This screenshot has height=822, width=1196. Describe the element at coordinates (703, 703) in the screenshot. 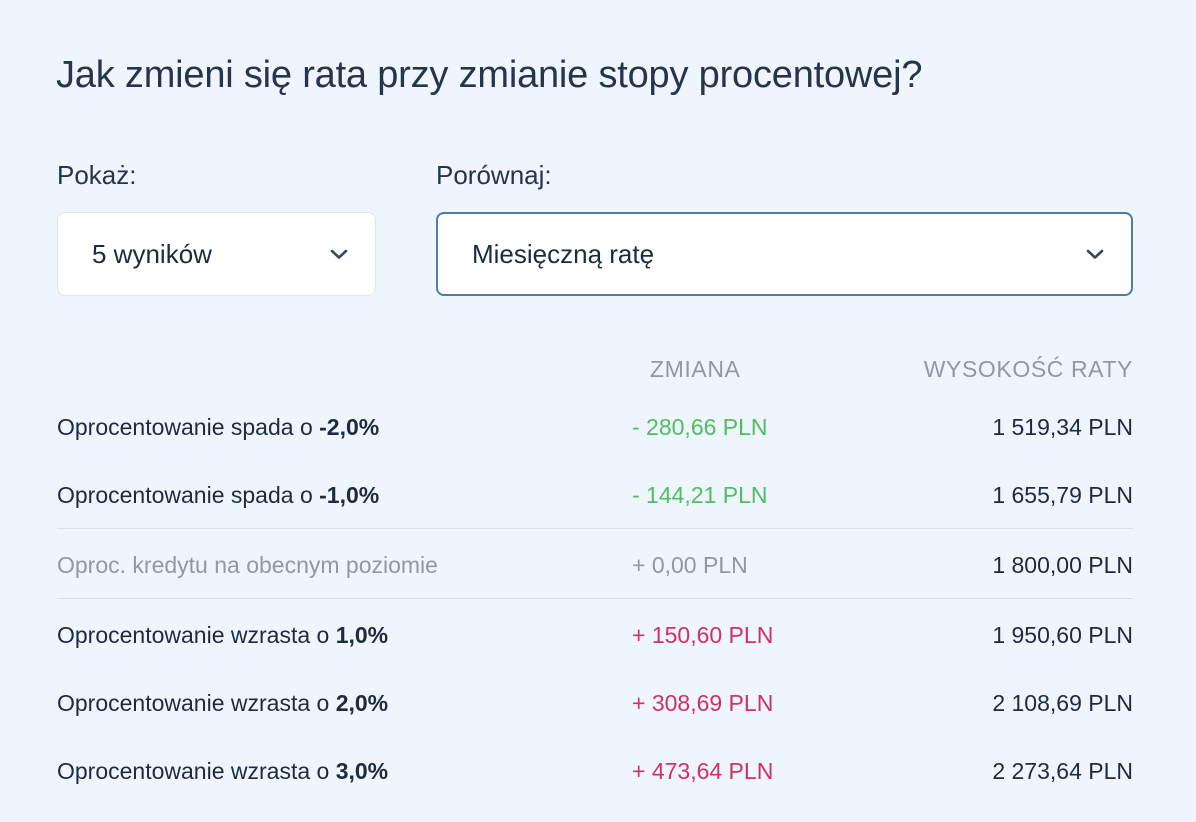

I see `row-change: + 308,69 PLN` at that location.